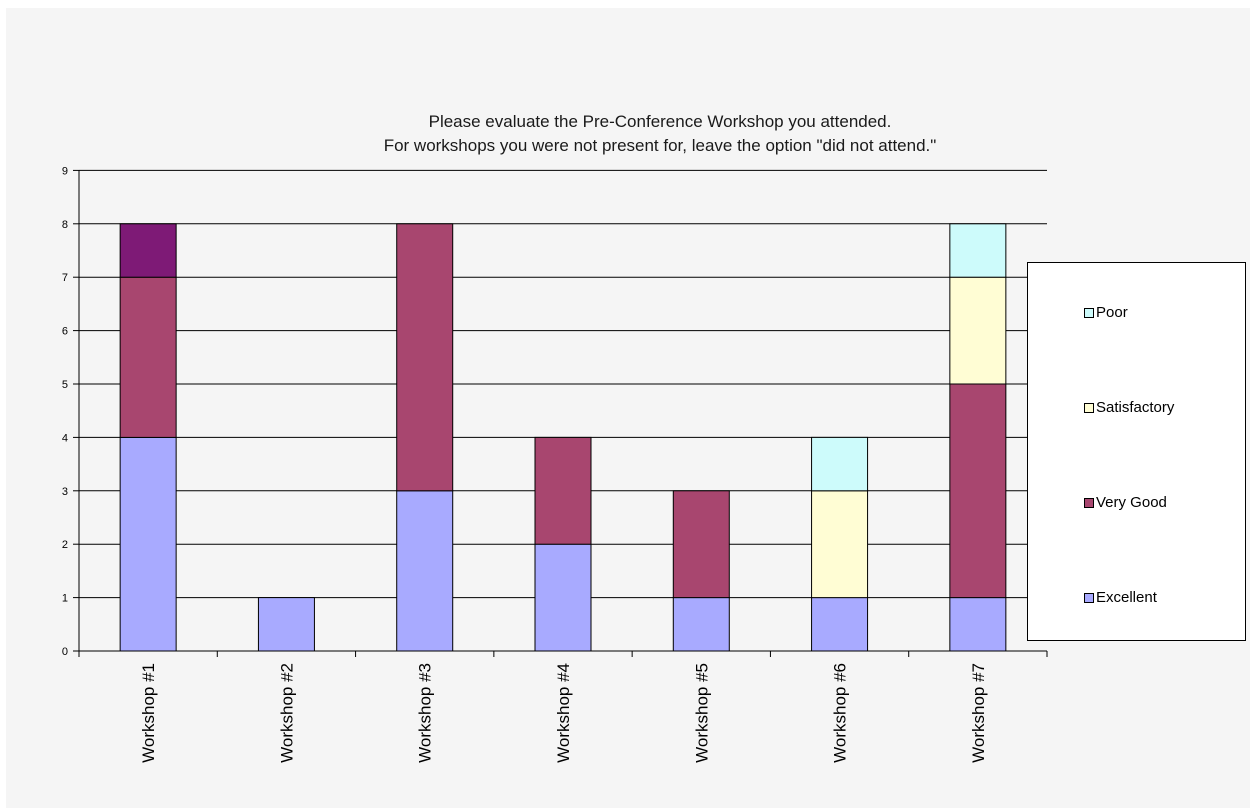 The image size is (1252, 810). Describe the element at coordinates (1126, 597) in the screenshot. I see `legend-label-excellent: Excellent` at that location.